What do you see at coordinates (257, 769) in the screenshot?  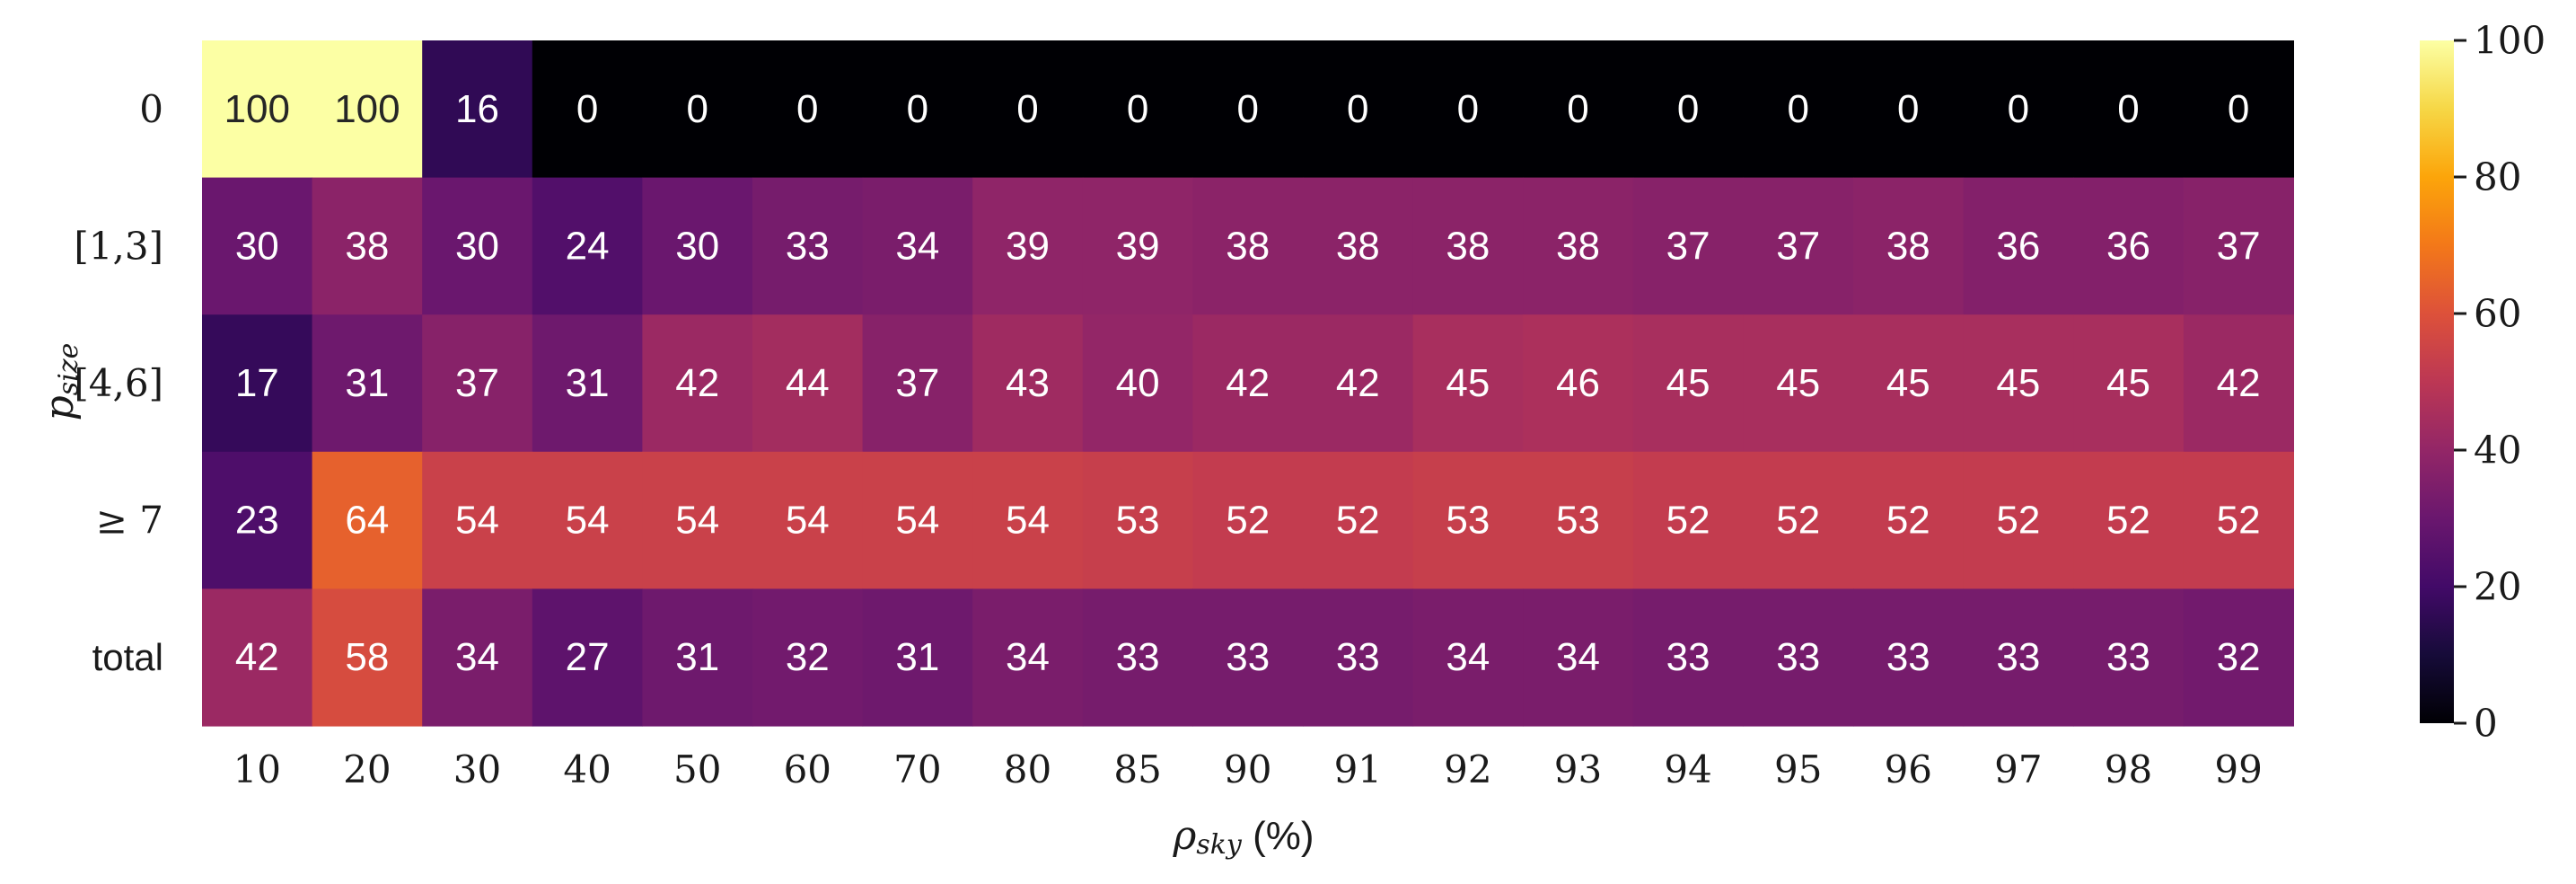 I see `x-tick-label: 10` at bounding box center [257, 769].